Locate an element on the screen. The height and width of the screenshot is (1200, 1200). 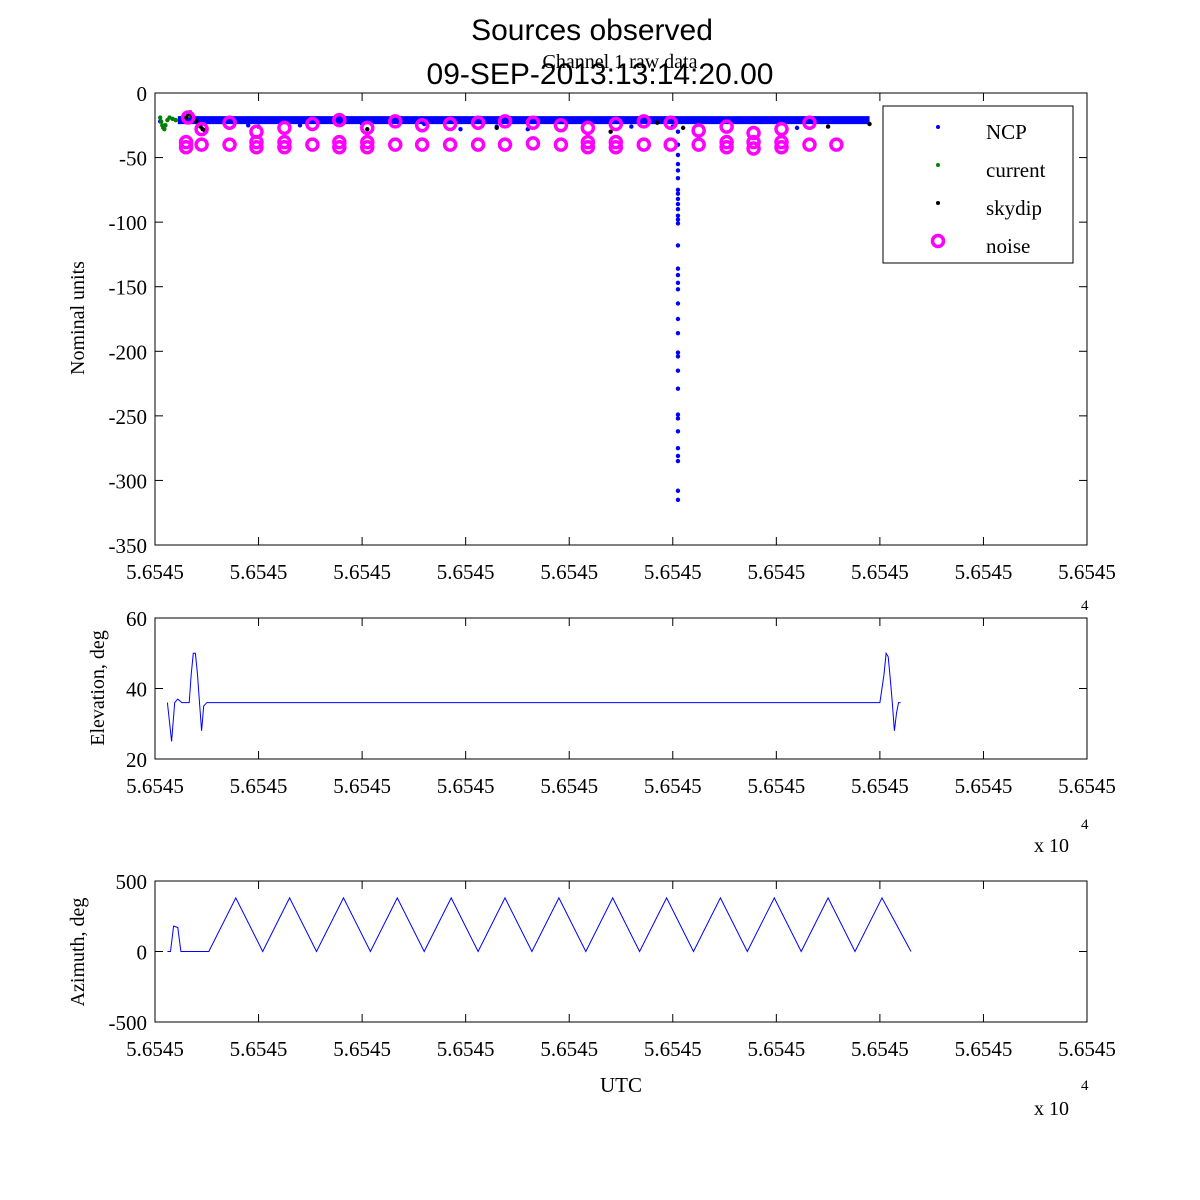
raw-data-ytick-label: -200 is located at coordinates (128, 352).